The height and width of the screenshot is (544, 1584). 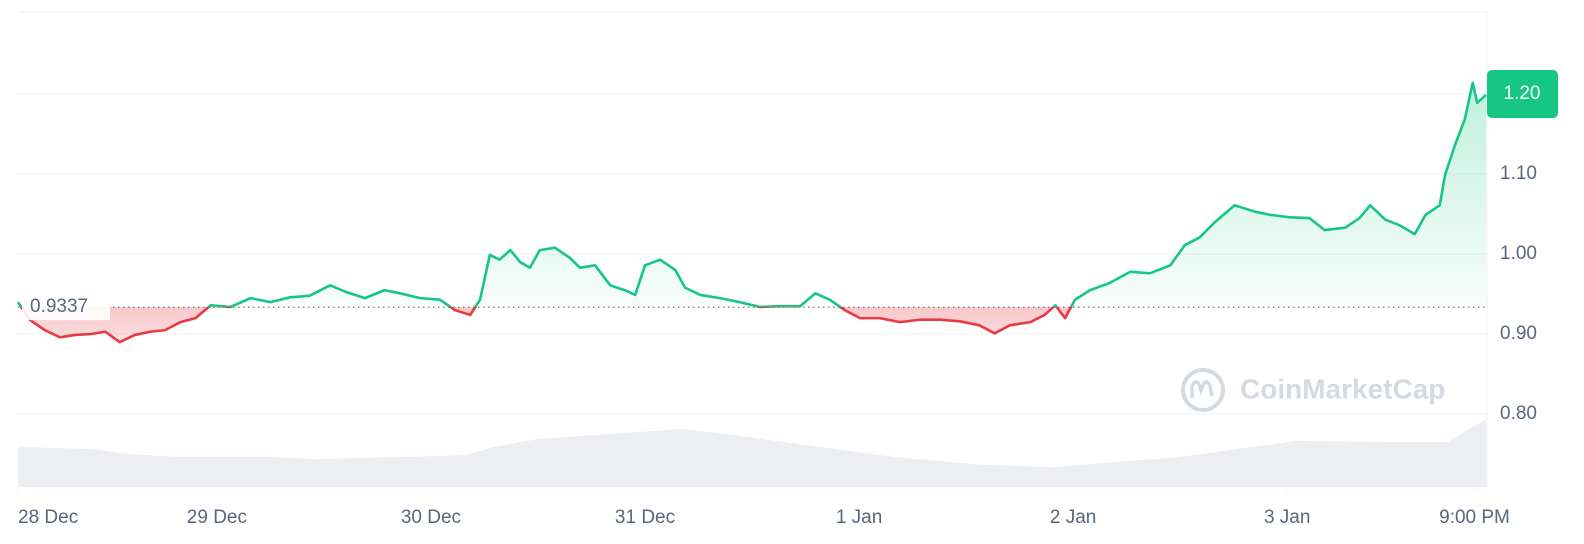 What do you see at coordinates (1474, 517) in the screenshot?
I see `x-tick-label: 9:00 PM` at bounding box center [1474, 517].